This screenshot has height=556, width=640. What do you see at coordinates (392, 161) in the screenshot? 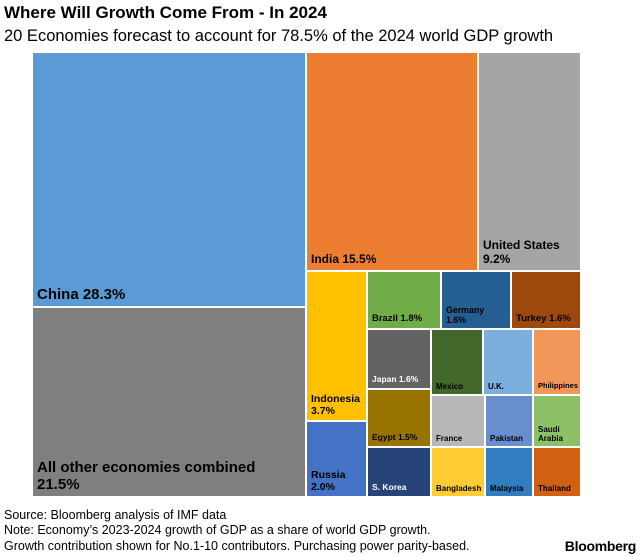
I see `treemap-tile-india: India 15.5%` at bounding box center [392, 161].